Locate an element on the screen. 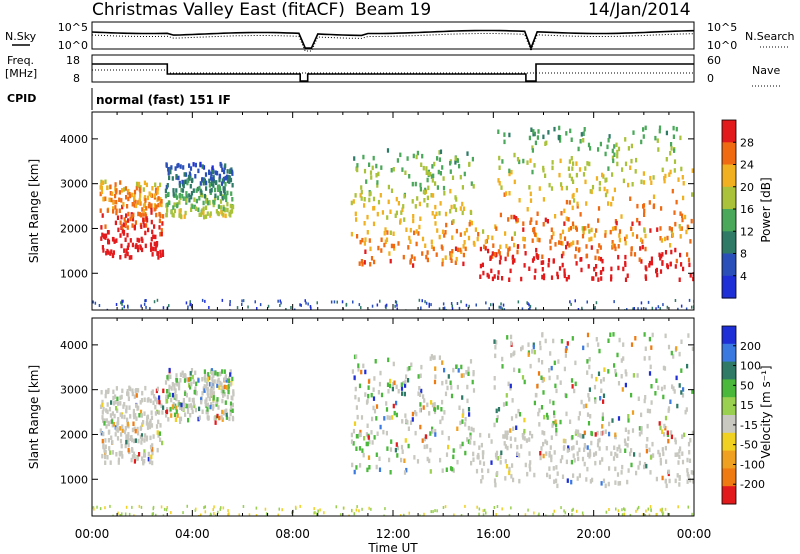  x-tick-label: 12:00 is located at coordinates (393, 534).